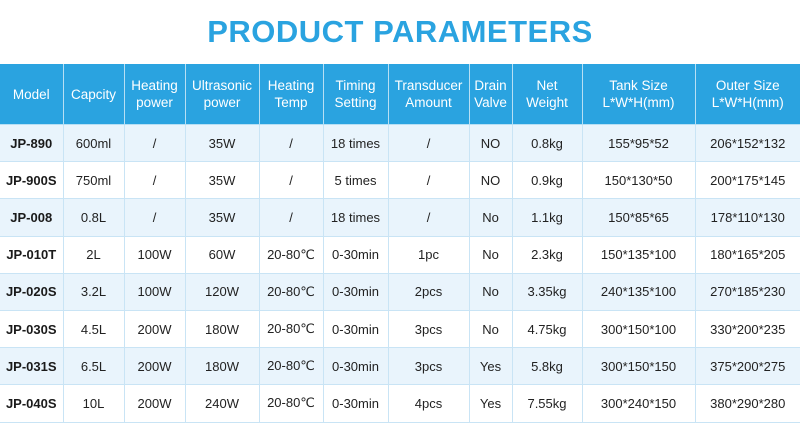  I want to click on column-header: Capcity, so click(94, 94).